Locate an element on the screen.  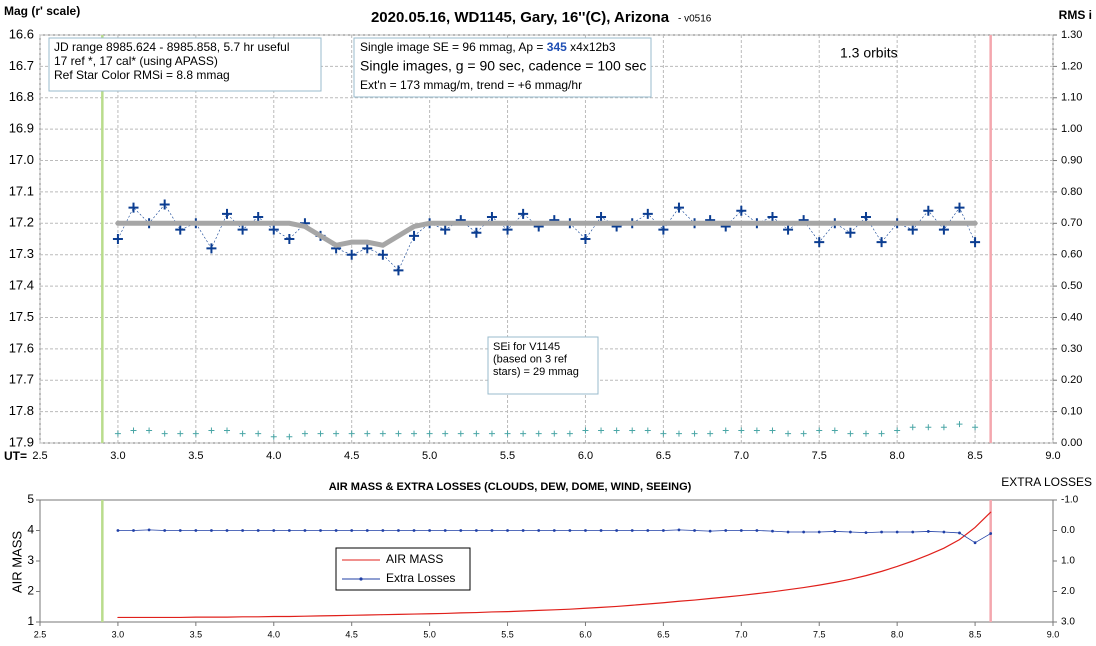
y-tick-label: 1 is located at coordinates (30, 621).